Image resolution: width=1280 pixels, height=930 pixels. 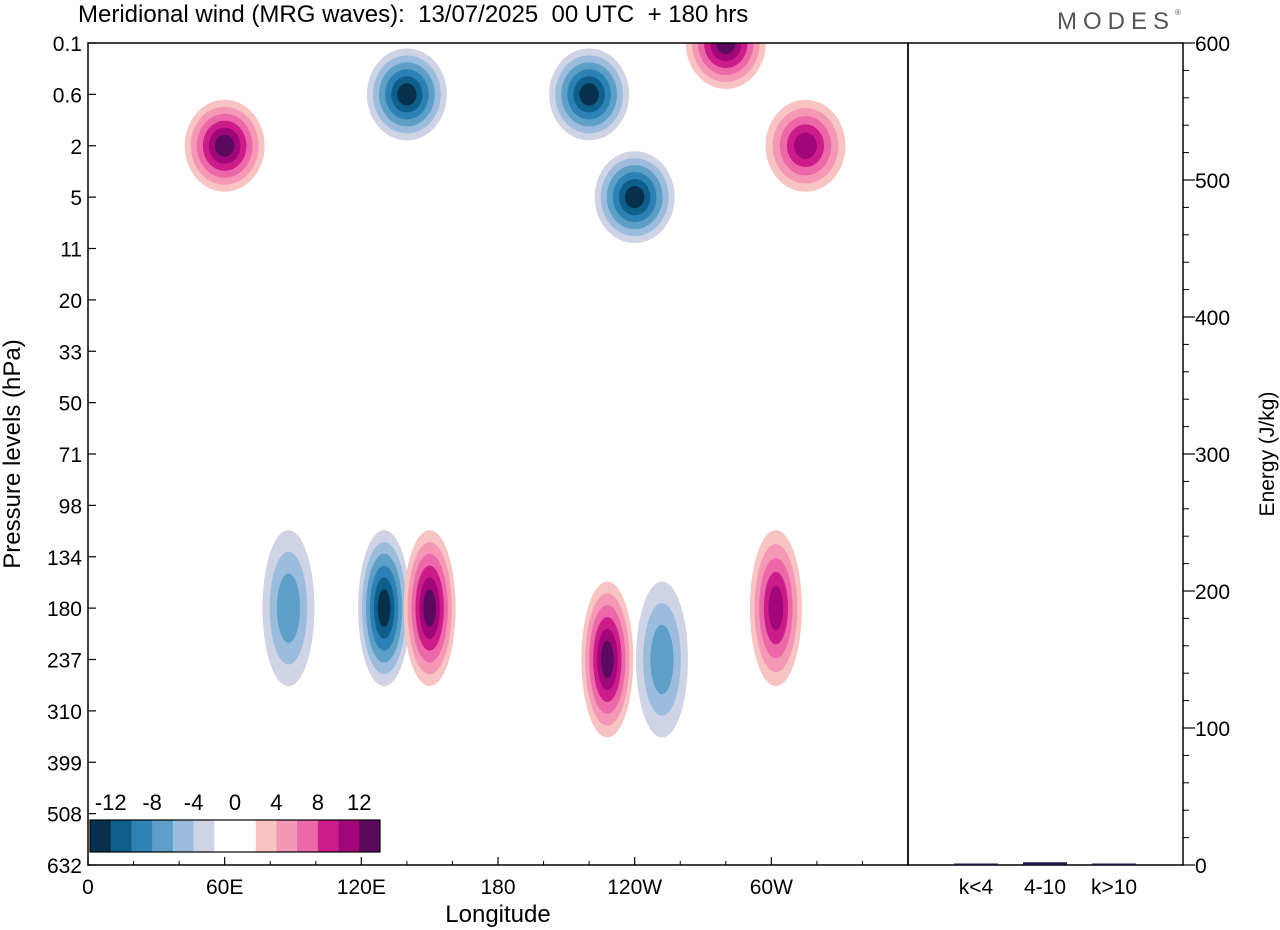 What do you see at coordinates (1212, 592) in the screenshot?
I see `energy-tick-label: 200` at bounding box center [1212, 592].